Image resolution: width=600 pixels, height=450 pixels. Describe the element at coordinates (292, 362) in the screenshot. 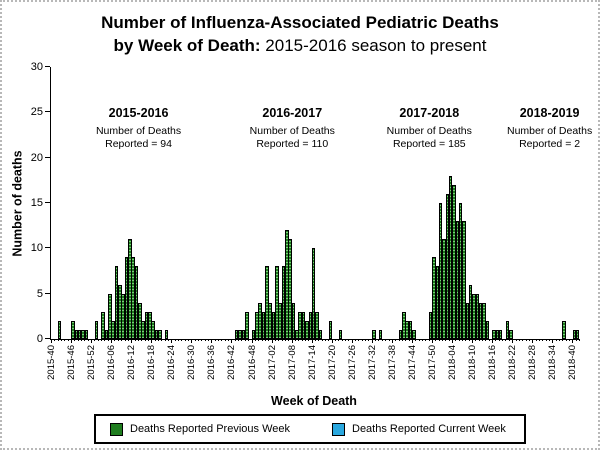

I see `x-axis-tick-label: 2017-08` at that location.